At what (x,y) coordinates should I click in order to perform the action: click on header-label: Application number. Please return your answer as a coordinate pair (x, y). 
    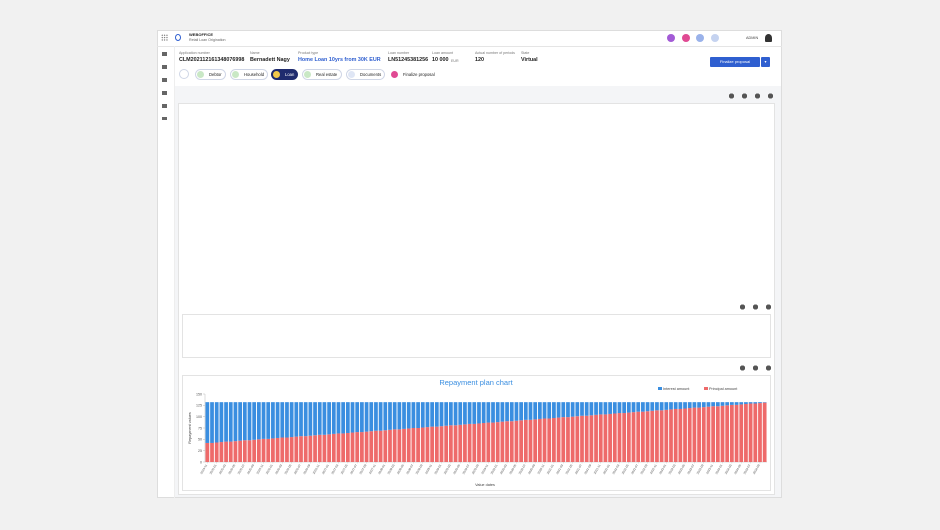
    Looking at the image, I should click on (194, 53).